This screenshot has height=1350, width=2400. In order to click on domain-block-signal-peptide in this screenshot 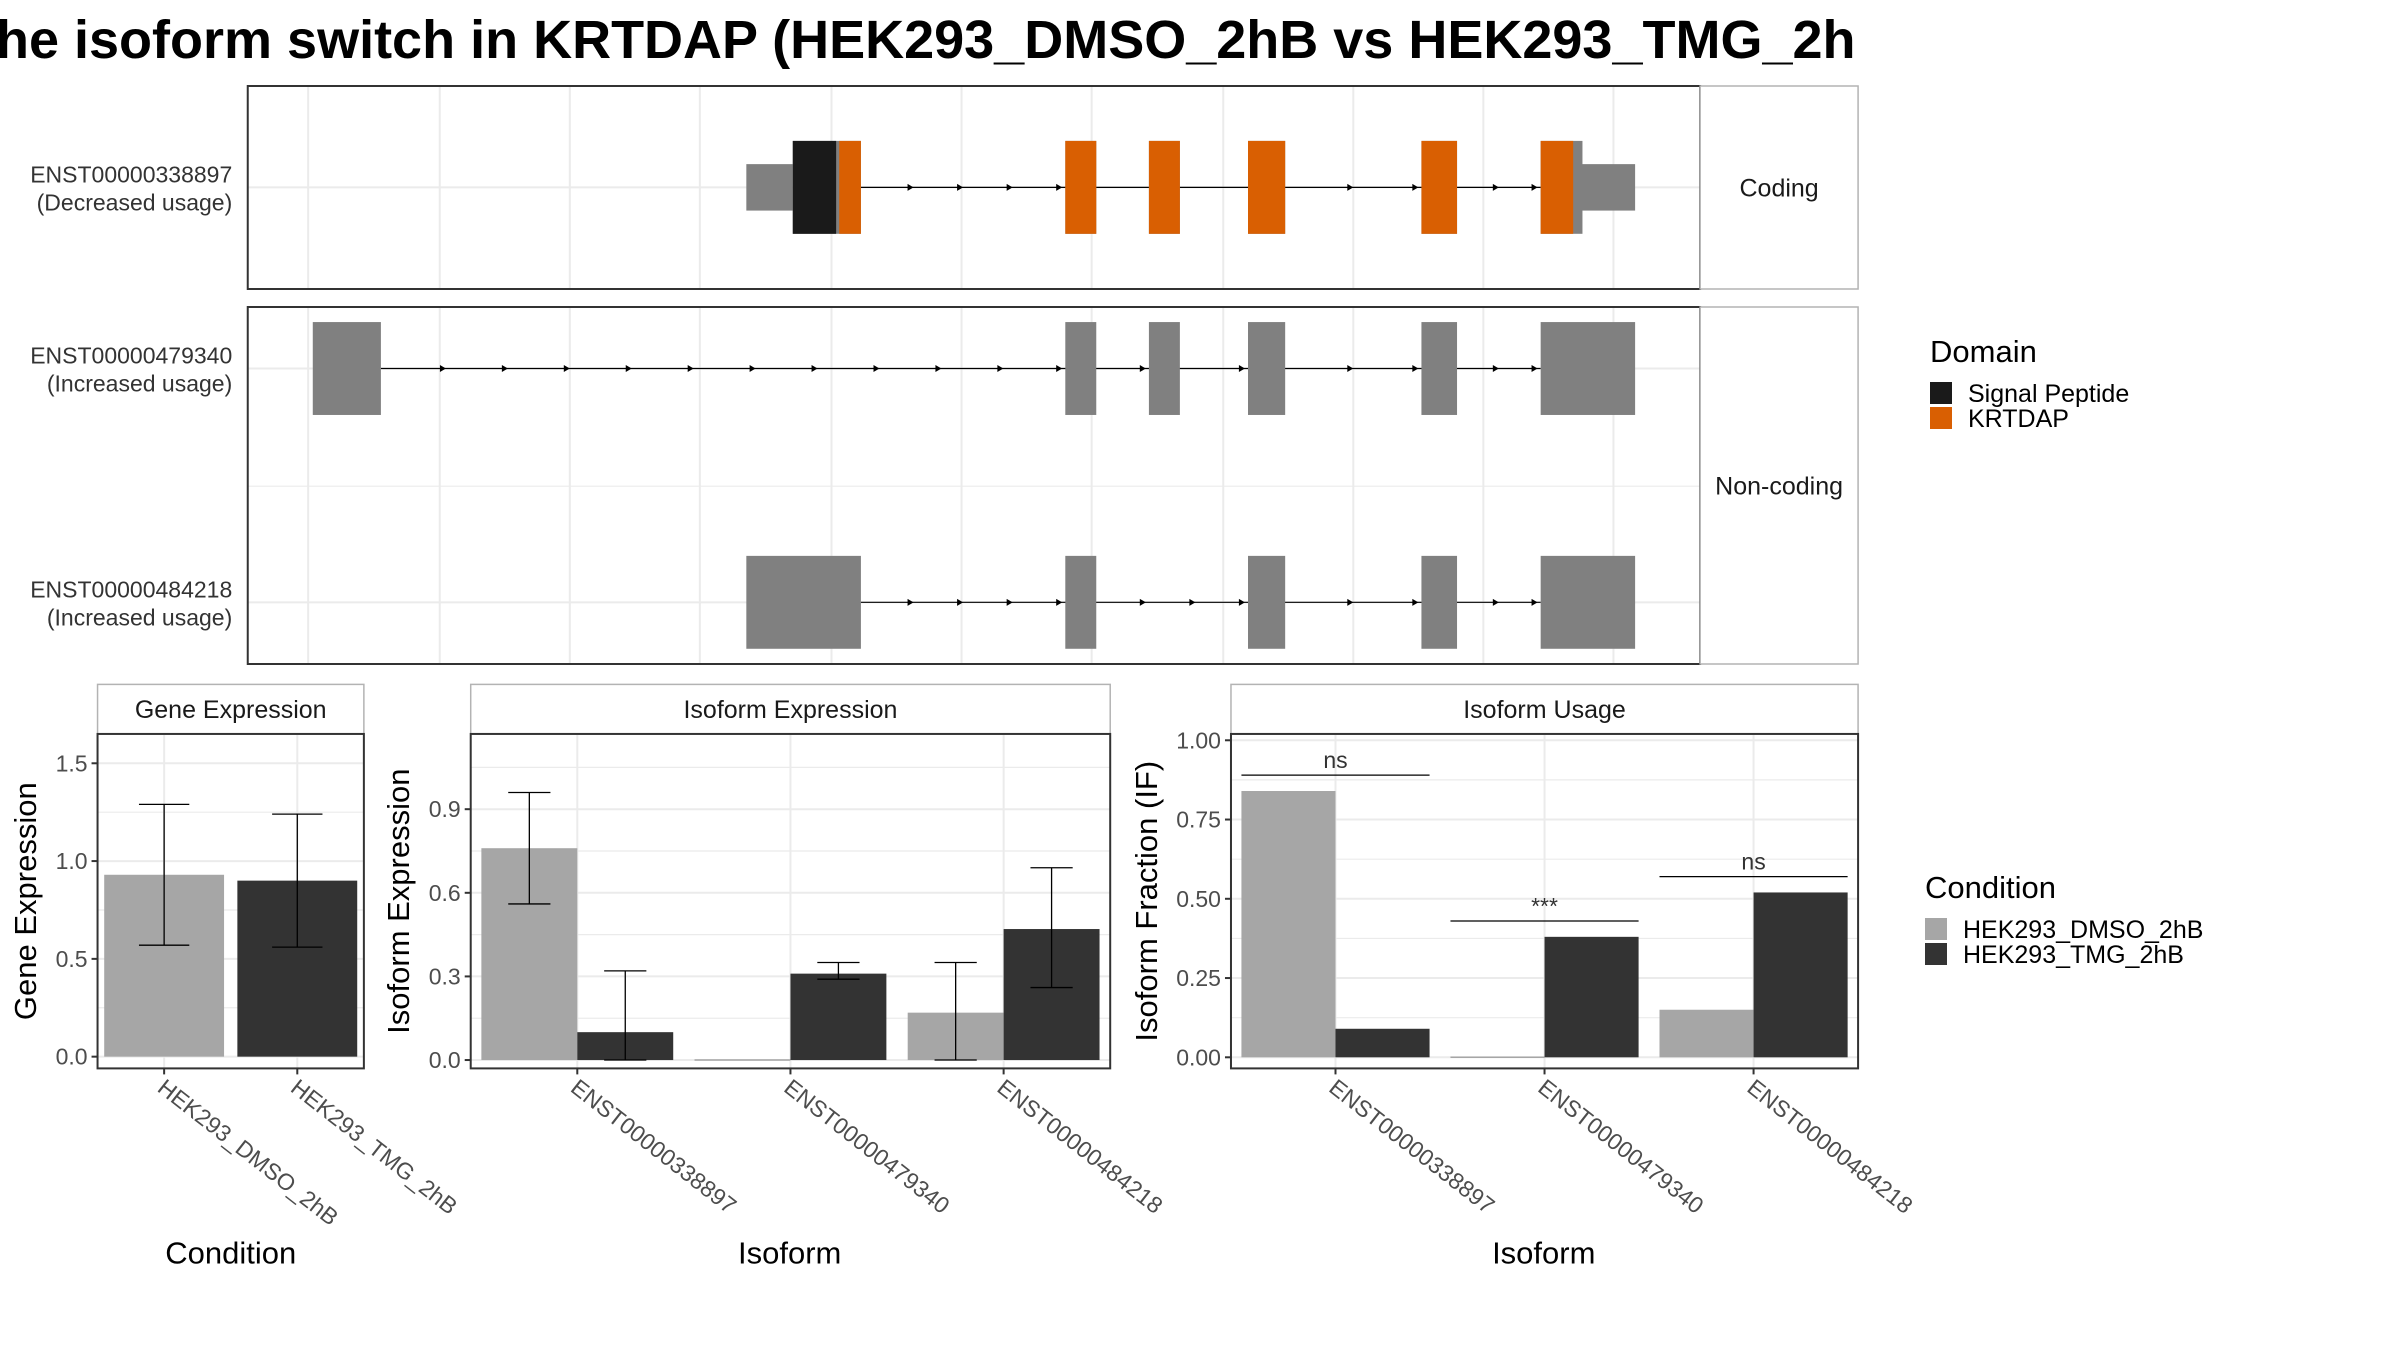, I will do `click(814, 187)`.